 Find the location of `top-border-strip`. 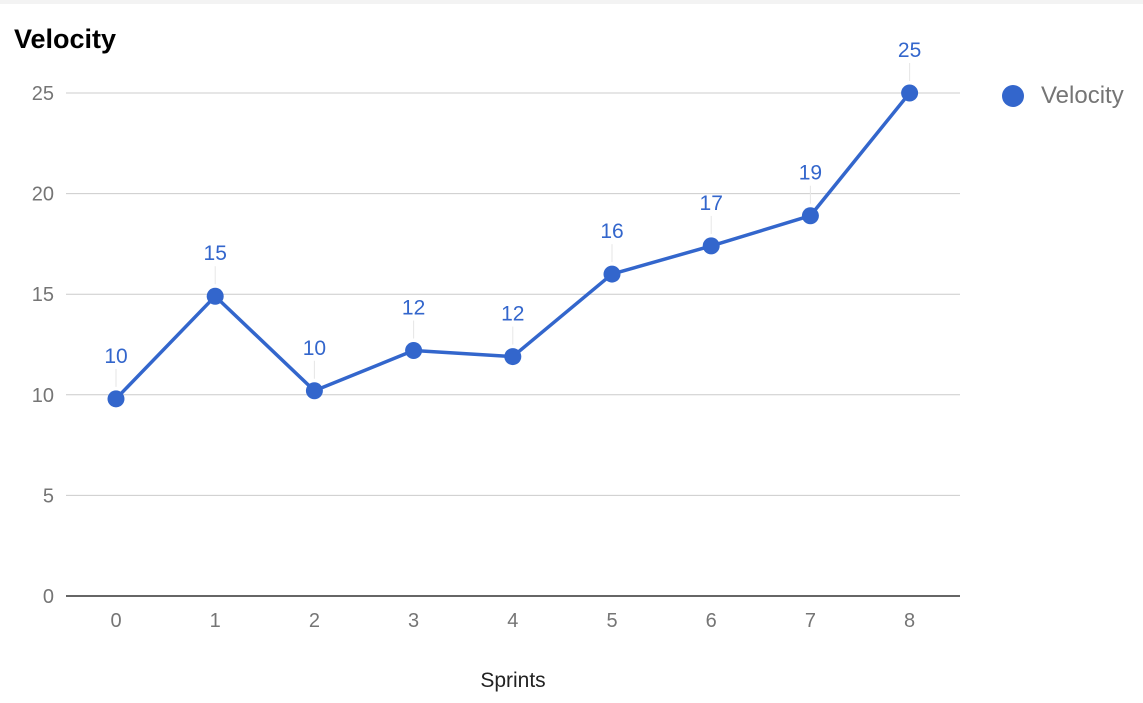

top-border-strip is located at coordinates (571, 2).